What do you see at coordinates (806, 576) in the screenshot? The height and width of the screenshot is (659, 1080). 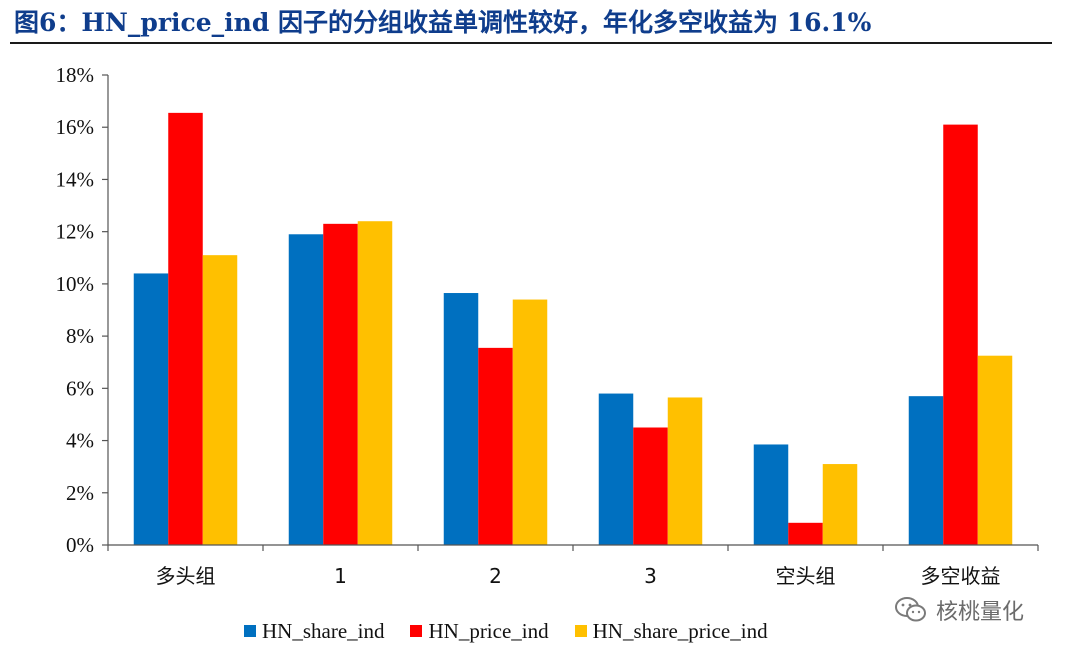 I see `x-tick-label: 空头组` at bounding box center [806, 576].